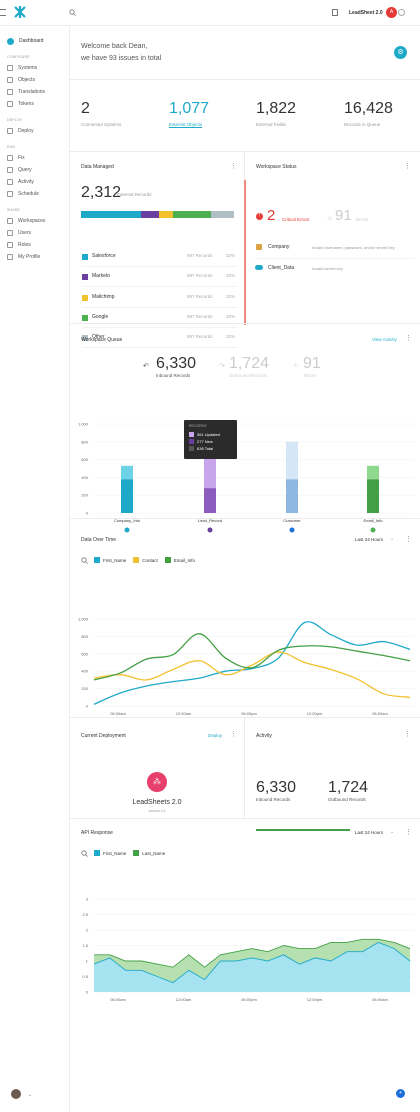 This screenshot has height=1112, width=420. Describe the element at coordinates (28, 68) in the screenshot. I see `sidebar-item-label: Systems` at that location.